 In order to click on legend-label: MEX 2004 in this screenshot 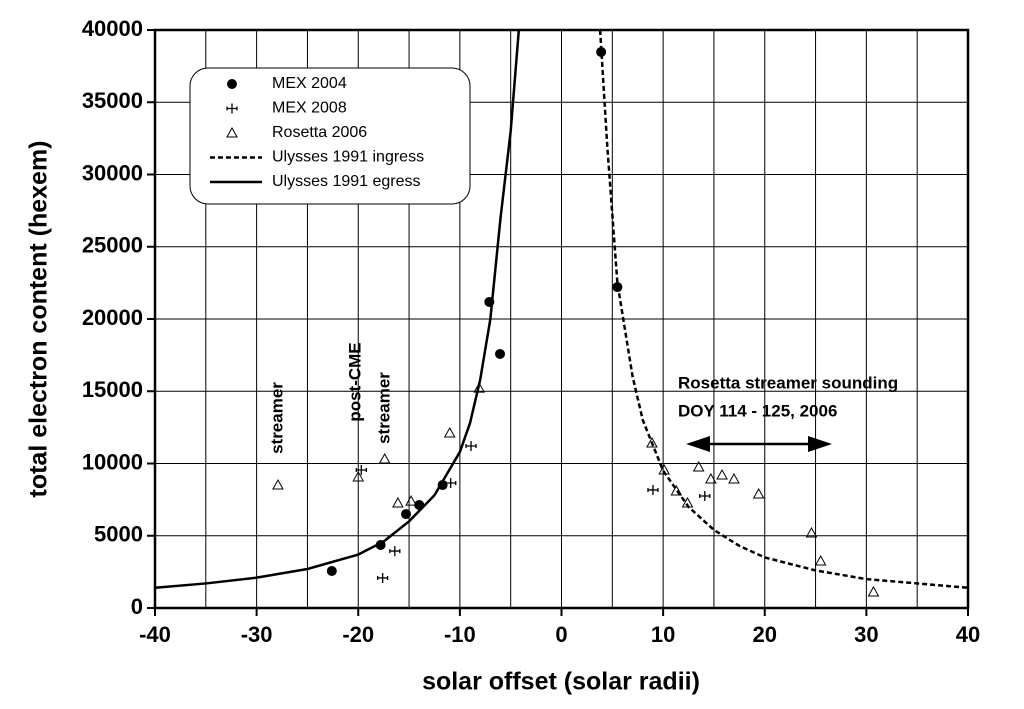, I will do `click(309, 83)`.